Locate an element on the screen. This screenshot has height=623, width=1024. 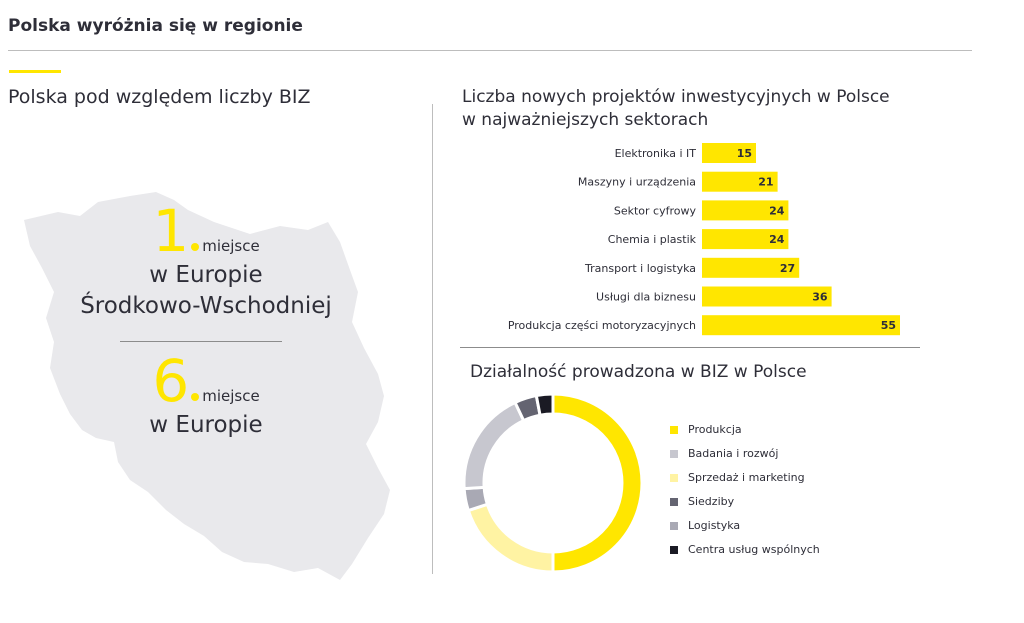
legend-label: Badania i rozwój is located at coordinates (733, 453).